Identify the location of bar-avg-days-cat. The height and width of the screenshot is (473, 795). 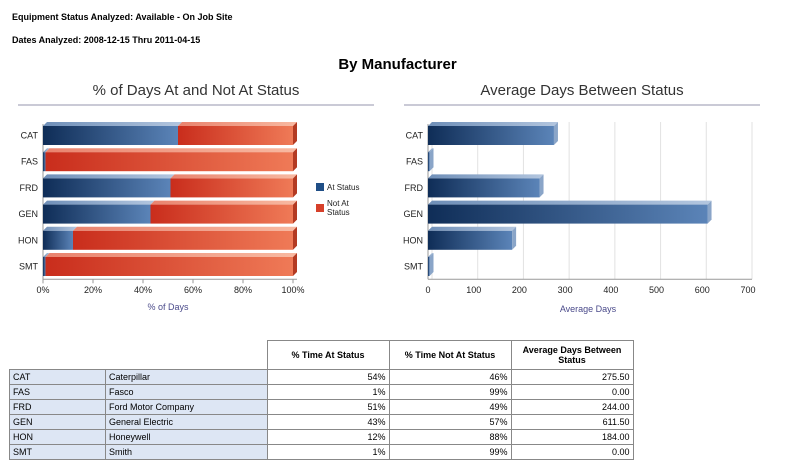
(491, 135).